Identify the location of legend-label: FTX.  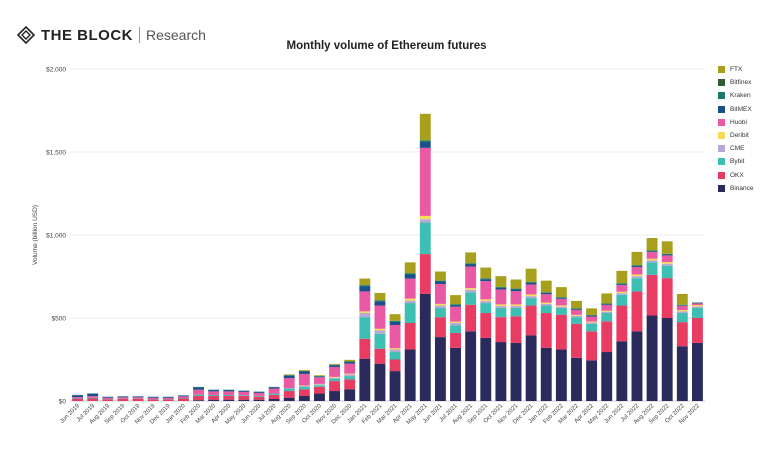
(736, 70).